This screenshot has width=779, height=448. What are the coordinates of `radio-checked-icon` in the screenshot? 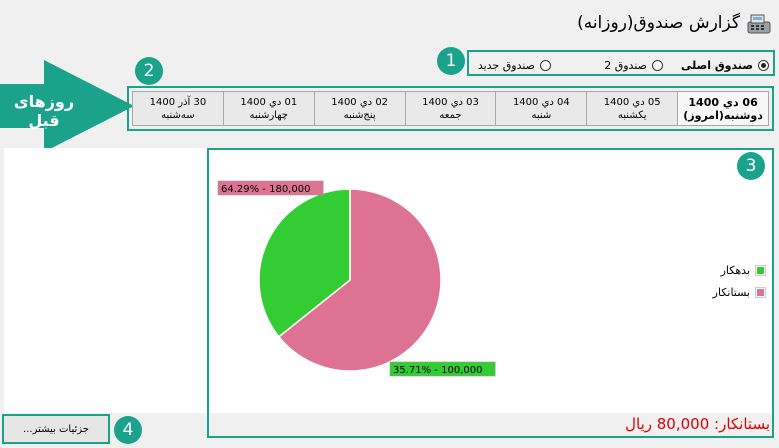 It's located at (763, 65).